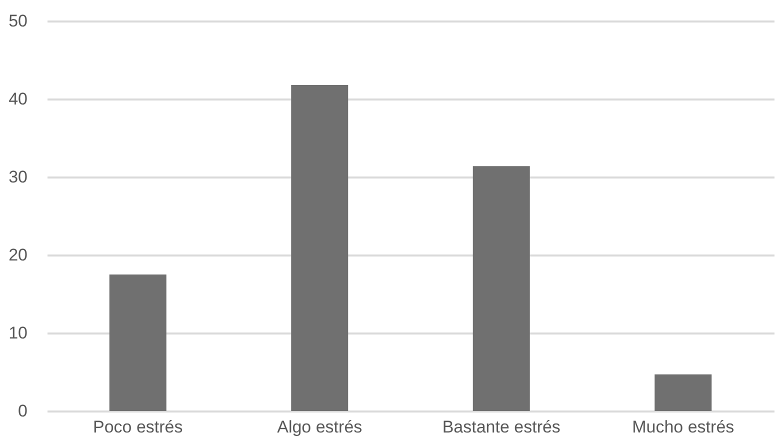 Image resolution: width=778 pixels, height=441 pixels. I want to click on y-tick-label: 10, so click(18, 333).